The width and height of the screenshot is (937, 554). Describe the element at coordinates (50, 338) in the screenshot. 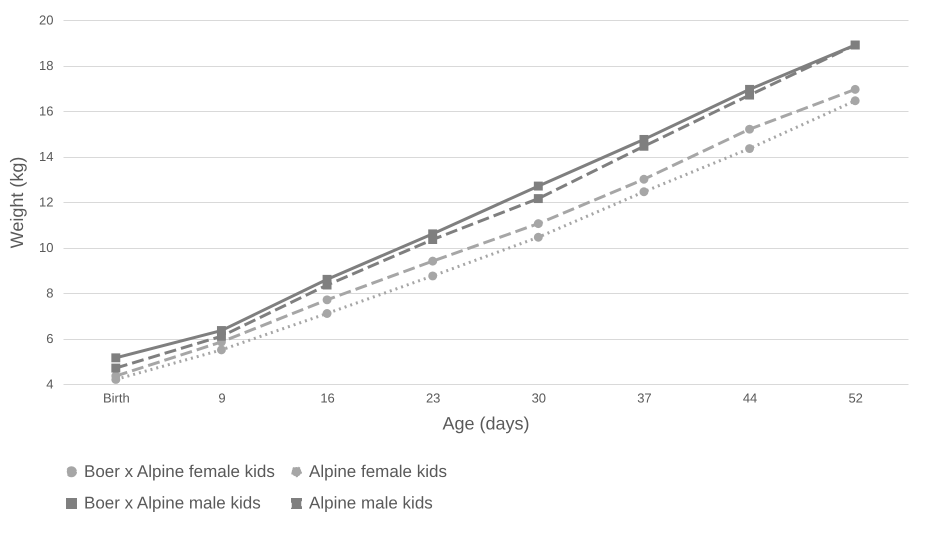

I see `y-tick-label: 6` at that location.